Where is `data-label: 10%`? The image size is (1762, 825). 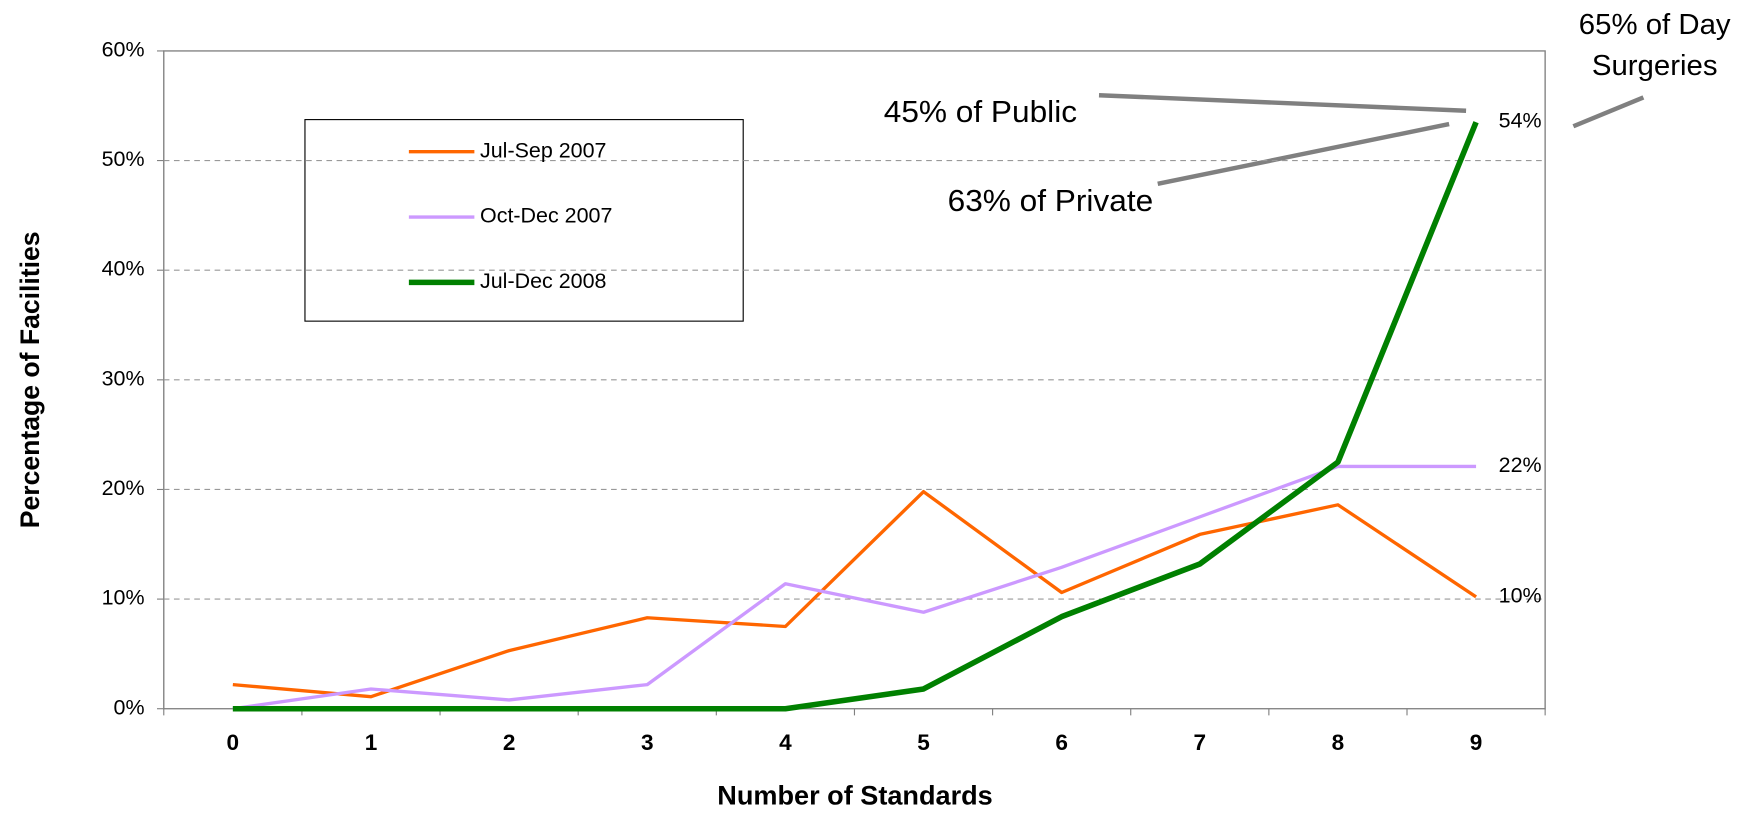 data-label: 10% is located at coordinates (1520, 596).